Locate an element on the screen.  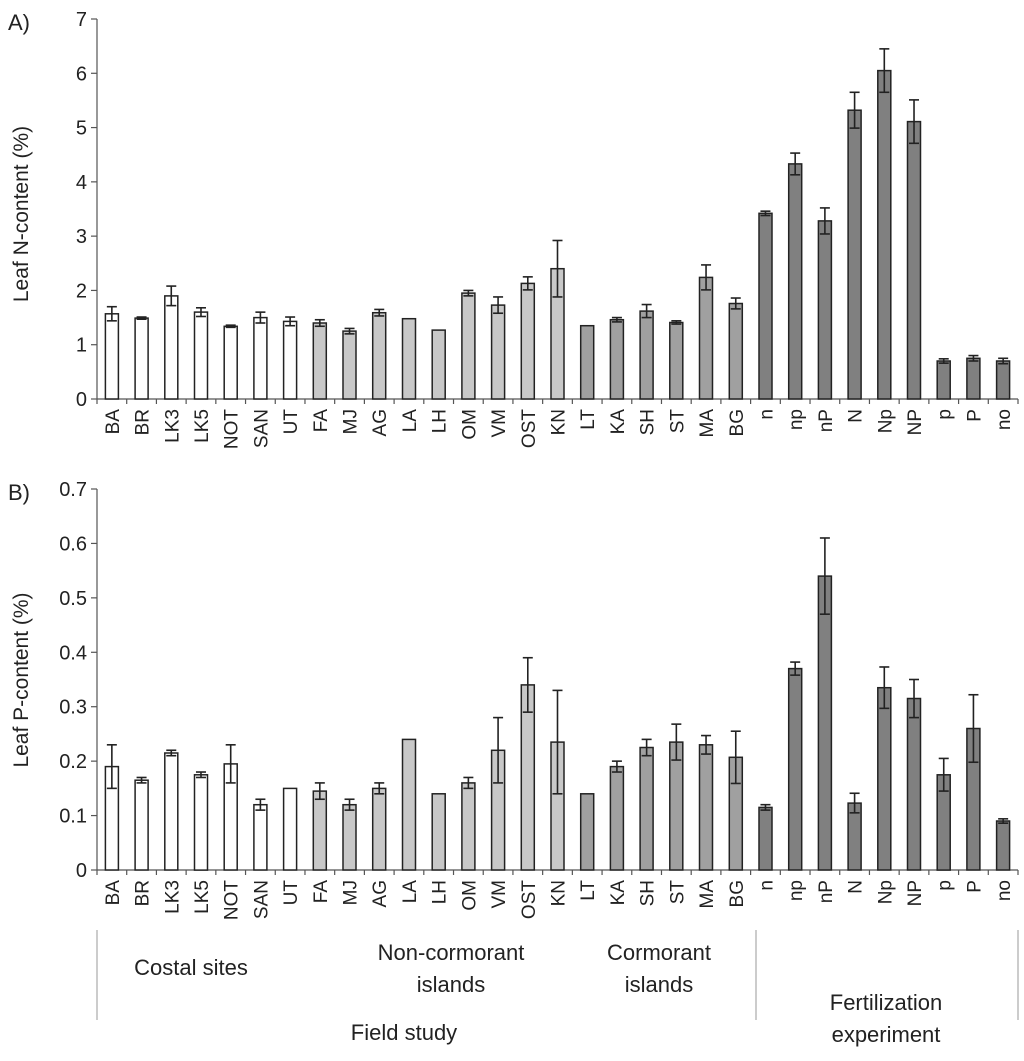
error-bar-LK3 is located at coordinates (171, 753).